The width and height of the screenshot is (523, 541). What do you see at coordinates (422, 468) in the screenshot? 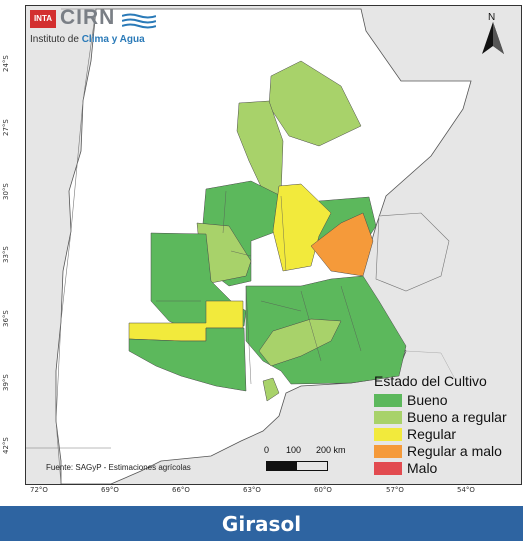
I see `legend-label: Malo` at bounding box center [422, 468].